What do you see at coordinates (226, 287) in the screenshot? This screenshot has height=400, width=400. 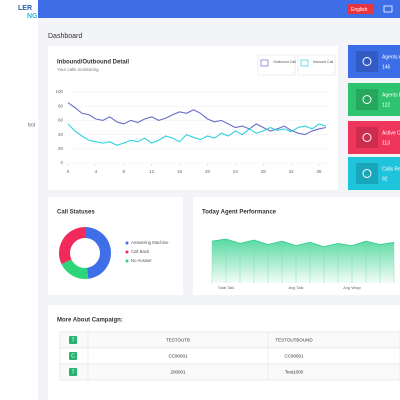 I see `x-tick-label: Total Talk` at bounding box center [226, 287].